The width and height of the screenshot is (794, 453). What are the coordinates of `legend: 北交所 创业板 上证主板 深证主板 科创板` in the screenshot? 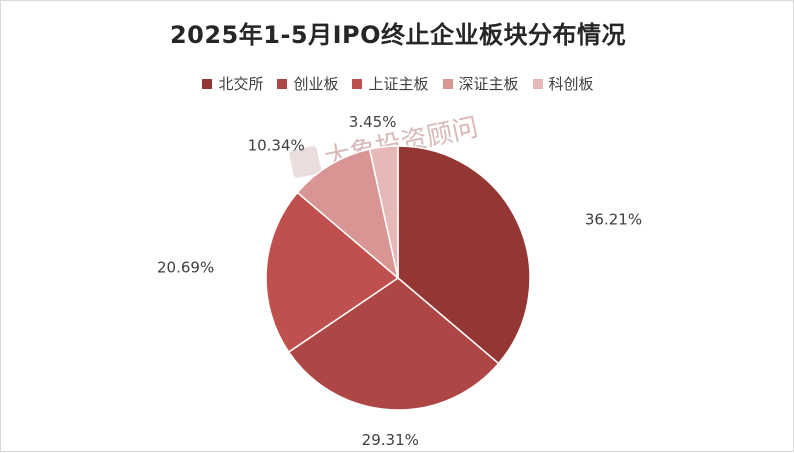 It's located at (397, 83).